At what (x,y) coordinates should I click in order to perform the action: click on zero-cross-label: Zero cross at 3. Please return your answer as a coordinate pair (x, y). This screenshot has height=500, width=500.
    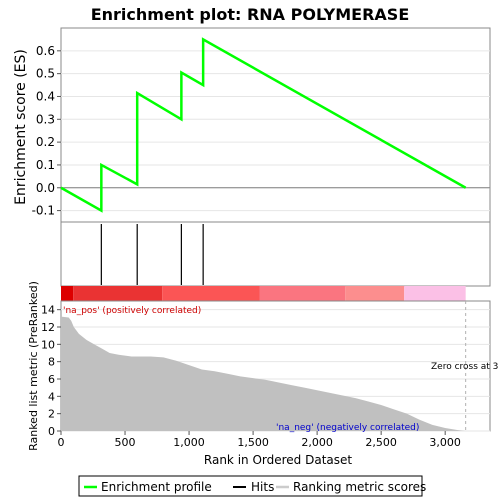
    Looking at the image, I should click on (464, 367).